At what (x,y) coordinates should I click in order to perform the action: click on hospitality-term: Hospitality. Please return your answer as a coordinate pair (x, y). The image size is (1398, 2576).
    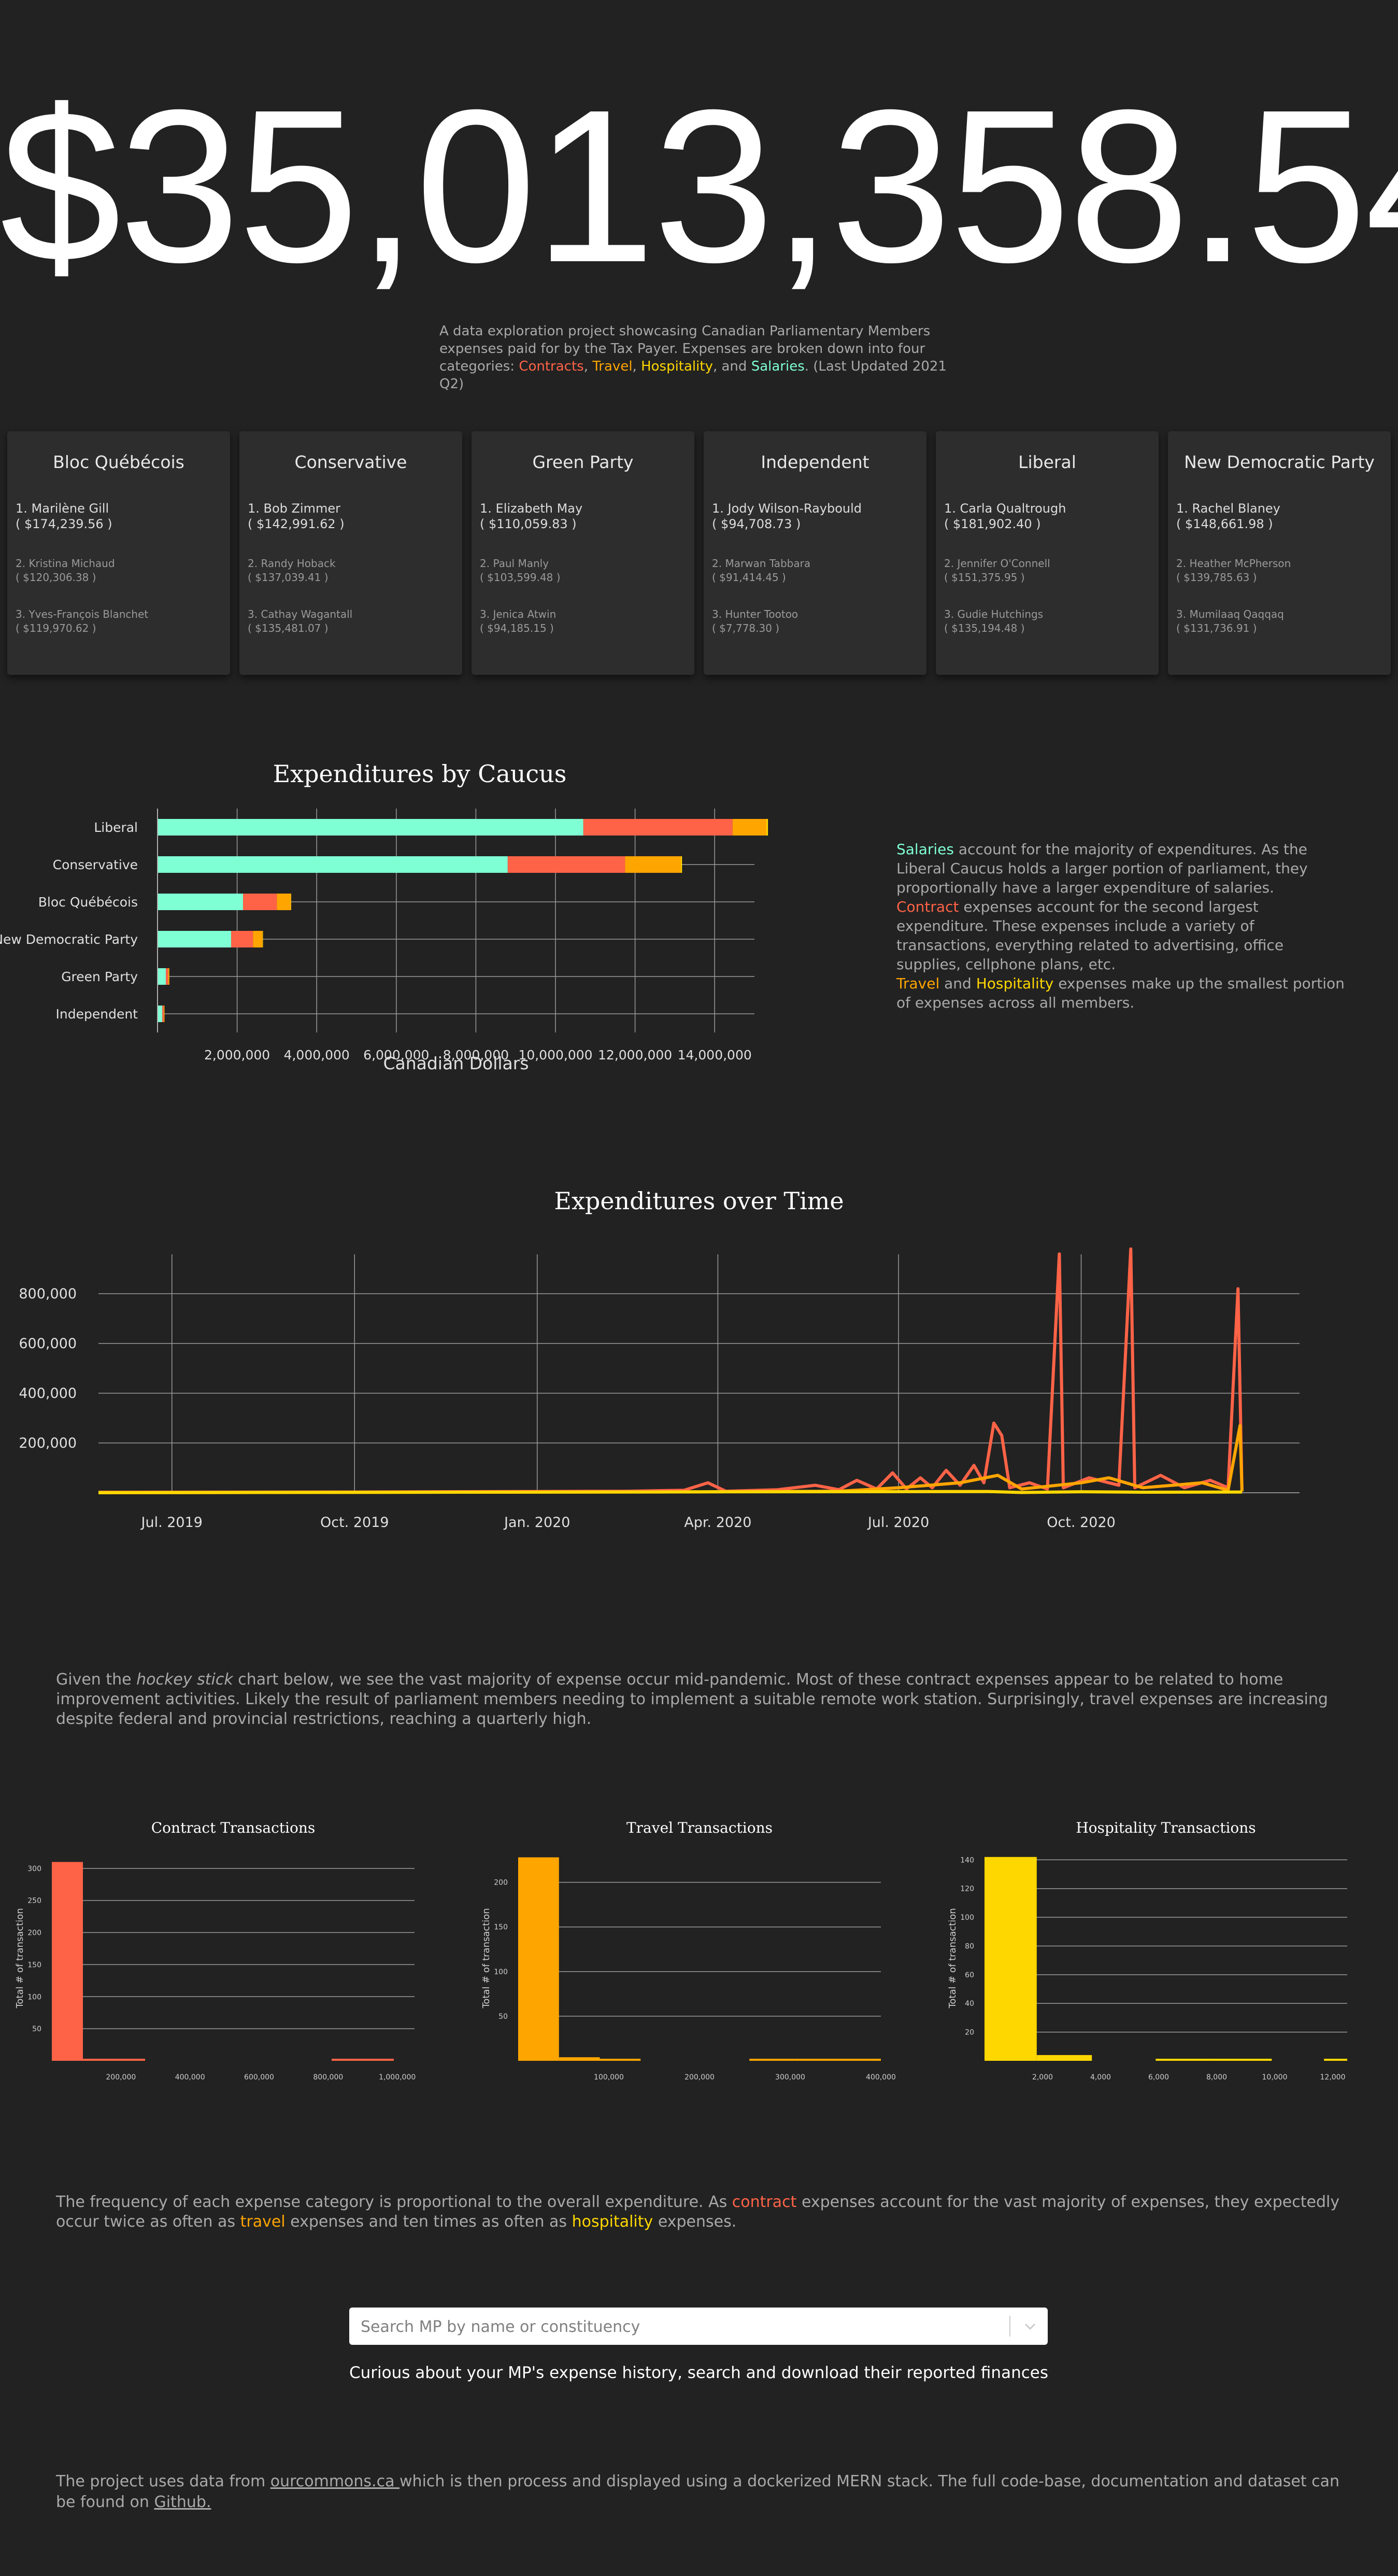
    Looking at the image, I should click on (1015, 983).